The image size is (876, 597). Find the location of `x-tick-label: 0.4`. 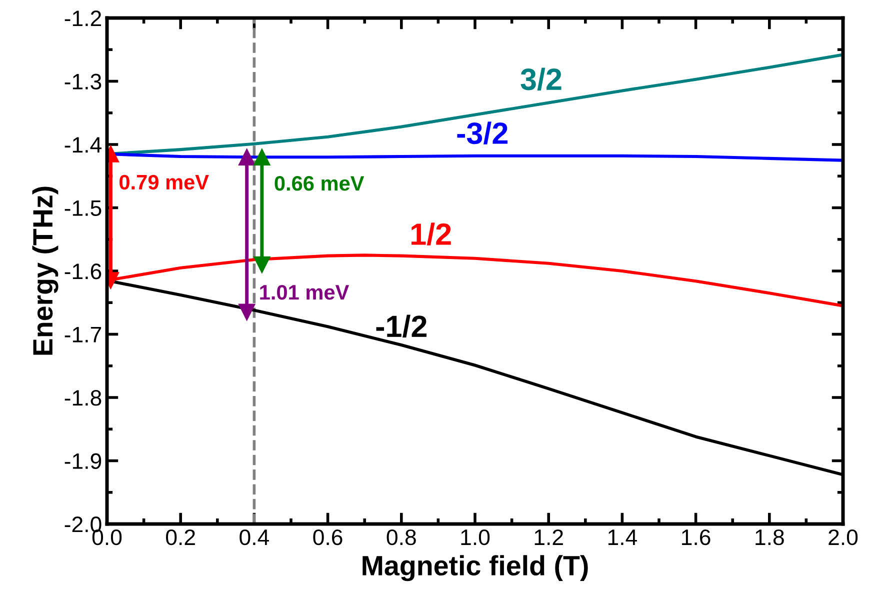

x-tick-label: 0.4 is located at coordinates (254, 537).